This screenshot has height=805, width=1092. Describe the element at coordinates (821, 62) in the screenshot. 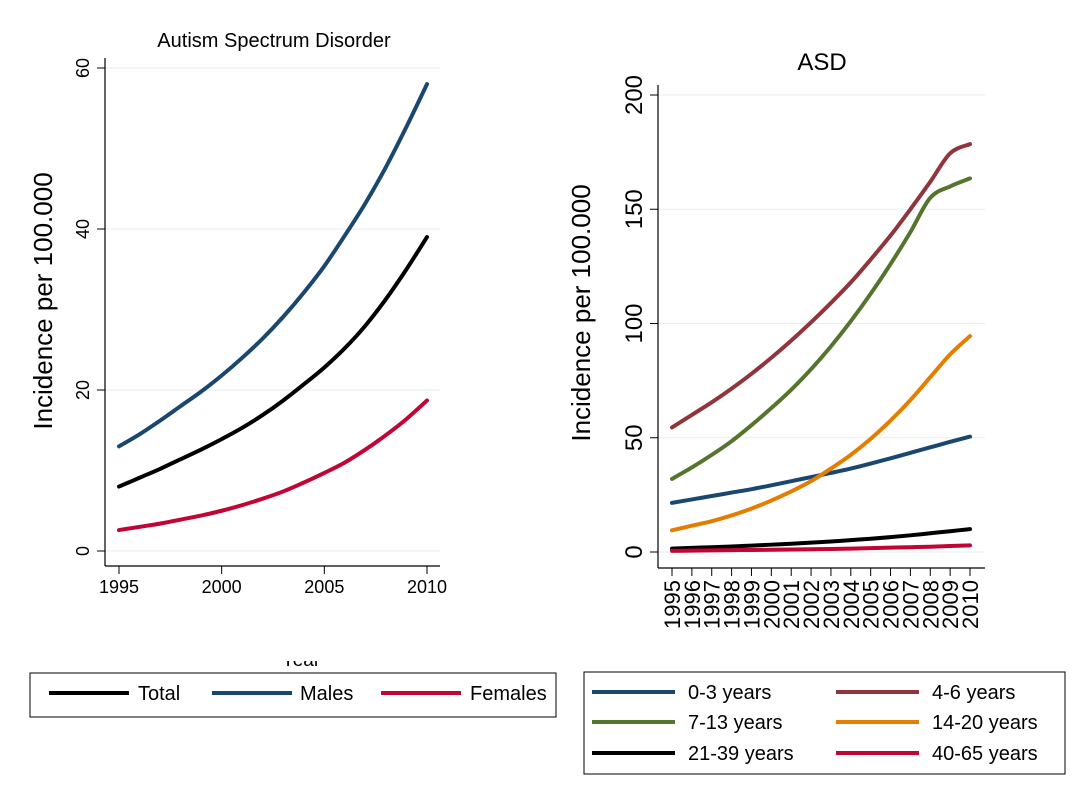

I see `chart-right-title: ASD` at that location.